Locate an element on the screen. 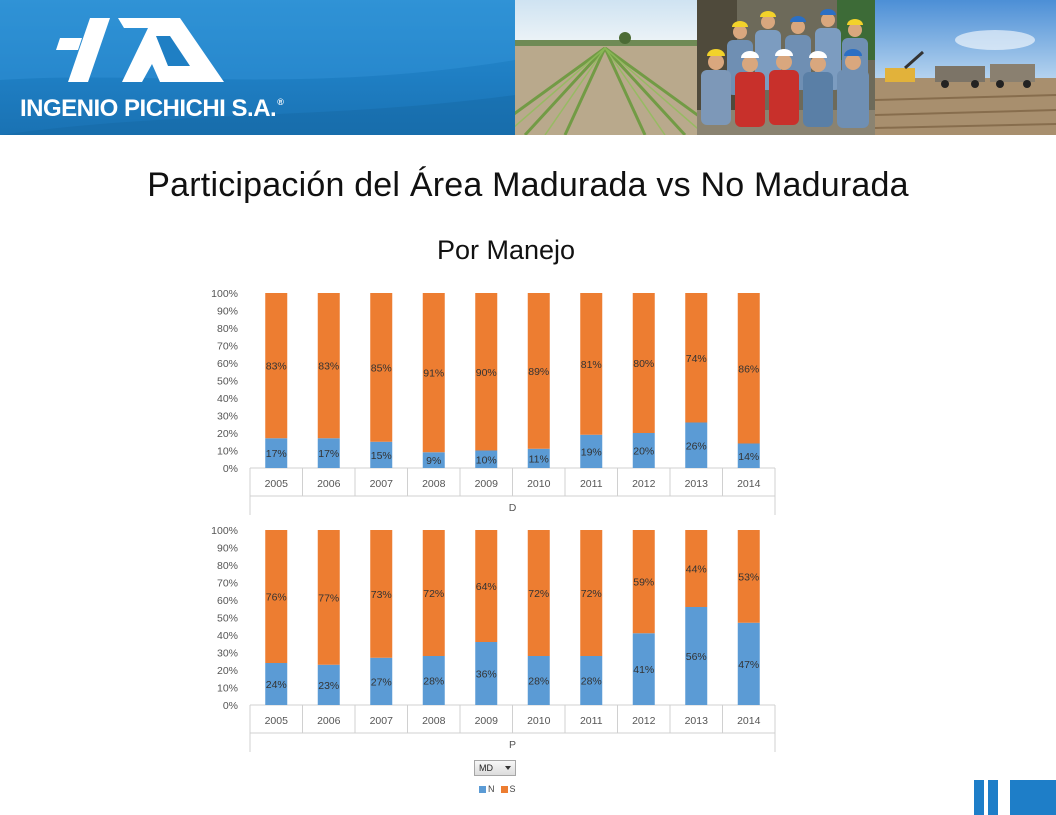  data-label-n: 41% is located at coordinates (643, 670).